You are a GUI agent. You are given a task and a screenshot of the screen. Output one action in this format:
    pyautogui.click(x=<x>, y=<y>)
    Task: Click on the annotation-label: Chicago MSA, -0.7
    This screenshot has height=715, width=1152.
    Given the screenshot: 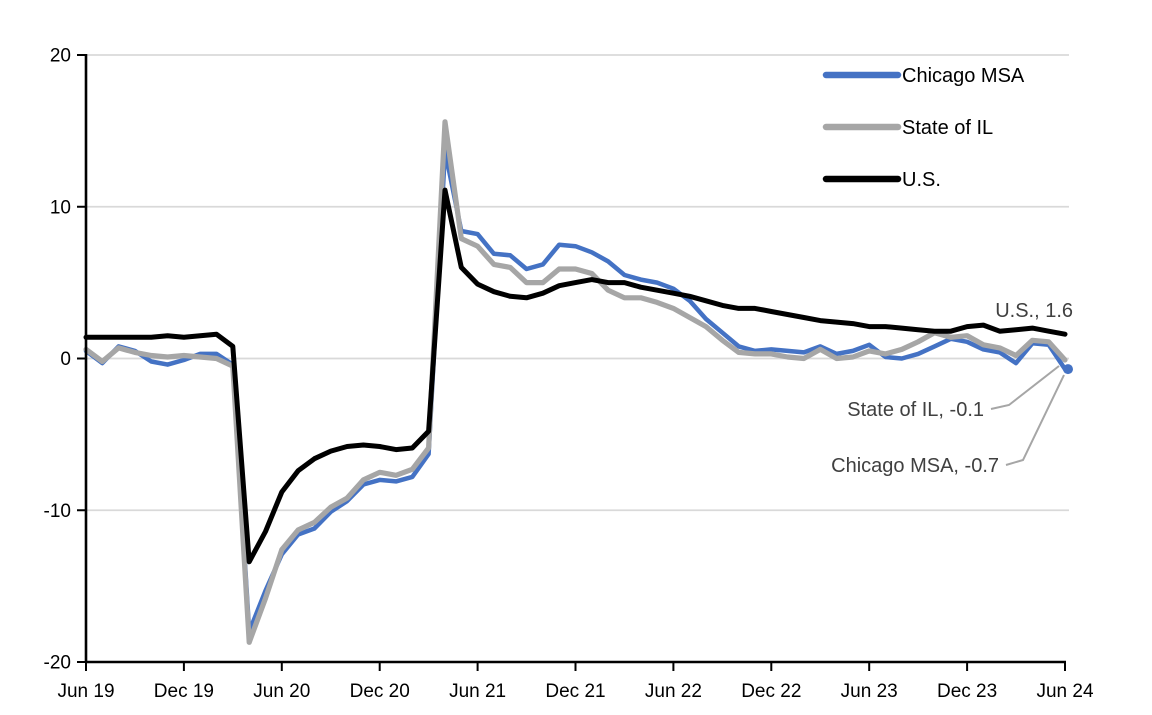 What is the action you would take?
    pyautogui.click(x=915, y=466)
    